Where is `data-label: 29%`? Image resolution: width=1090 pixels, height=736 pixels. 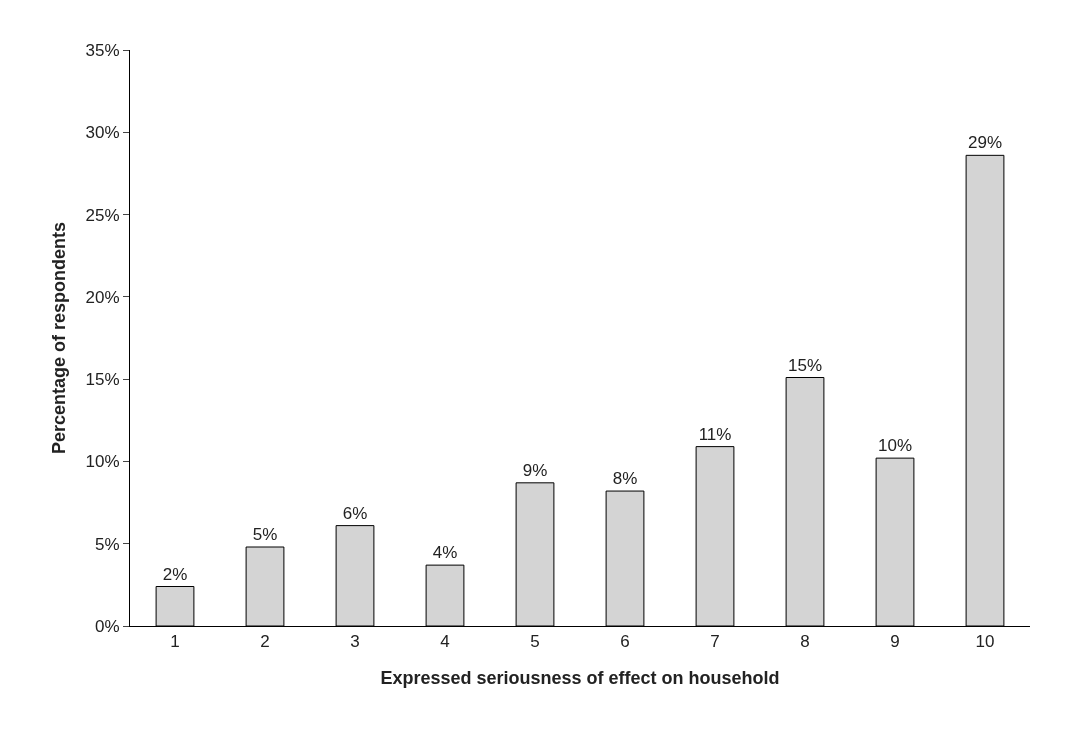
data-label: 29% is located at coordinates (985, 143).